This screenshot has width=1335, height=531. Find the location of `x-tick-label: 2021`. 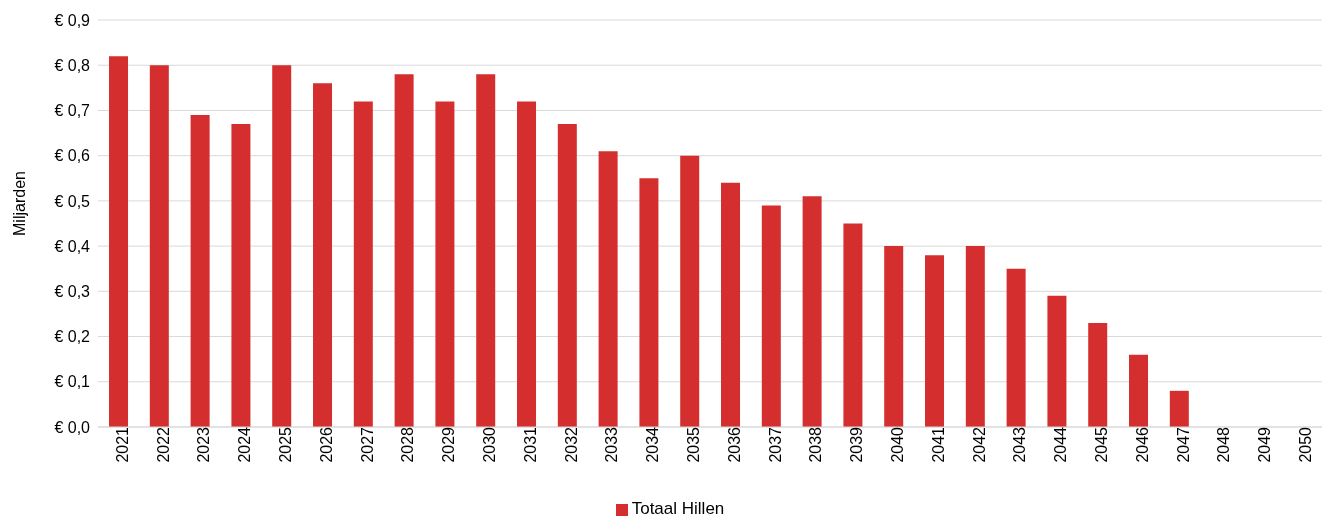

x-tick-label: 2021 is located at coordinates (122, 444).